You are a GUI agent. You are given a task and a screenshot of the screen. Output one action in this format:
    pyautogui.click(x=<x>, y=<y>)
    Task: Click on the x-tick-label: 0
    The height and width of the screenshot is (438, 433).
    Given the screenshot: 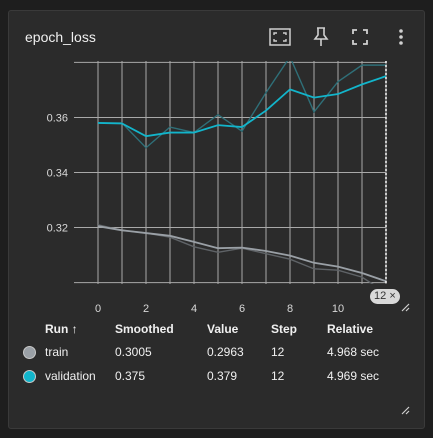 What is the action you would take?
    pyautogui.click(x=98, y=309)
    